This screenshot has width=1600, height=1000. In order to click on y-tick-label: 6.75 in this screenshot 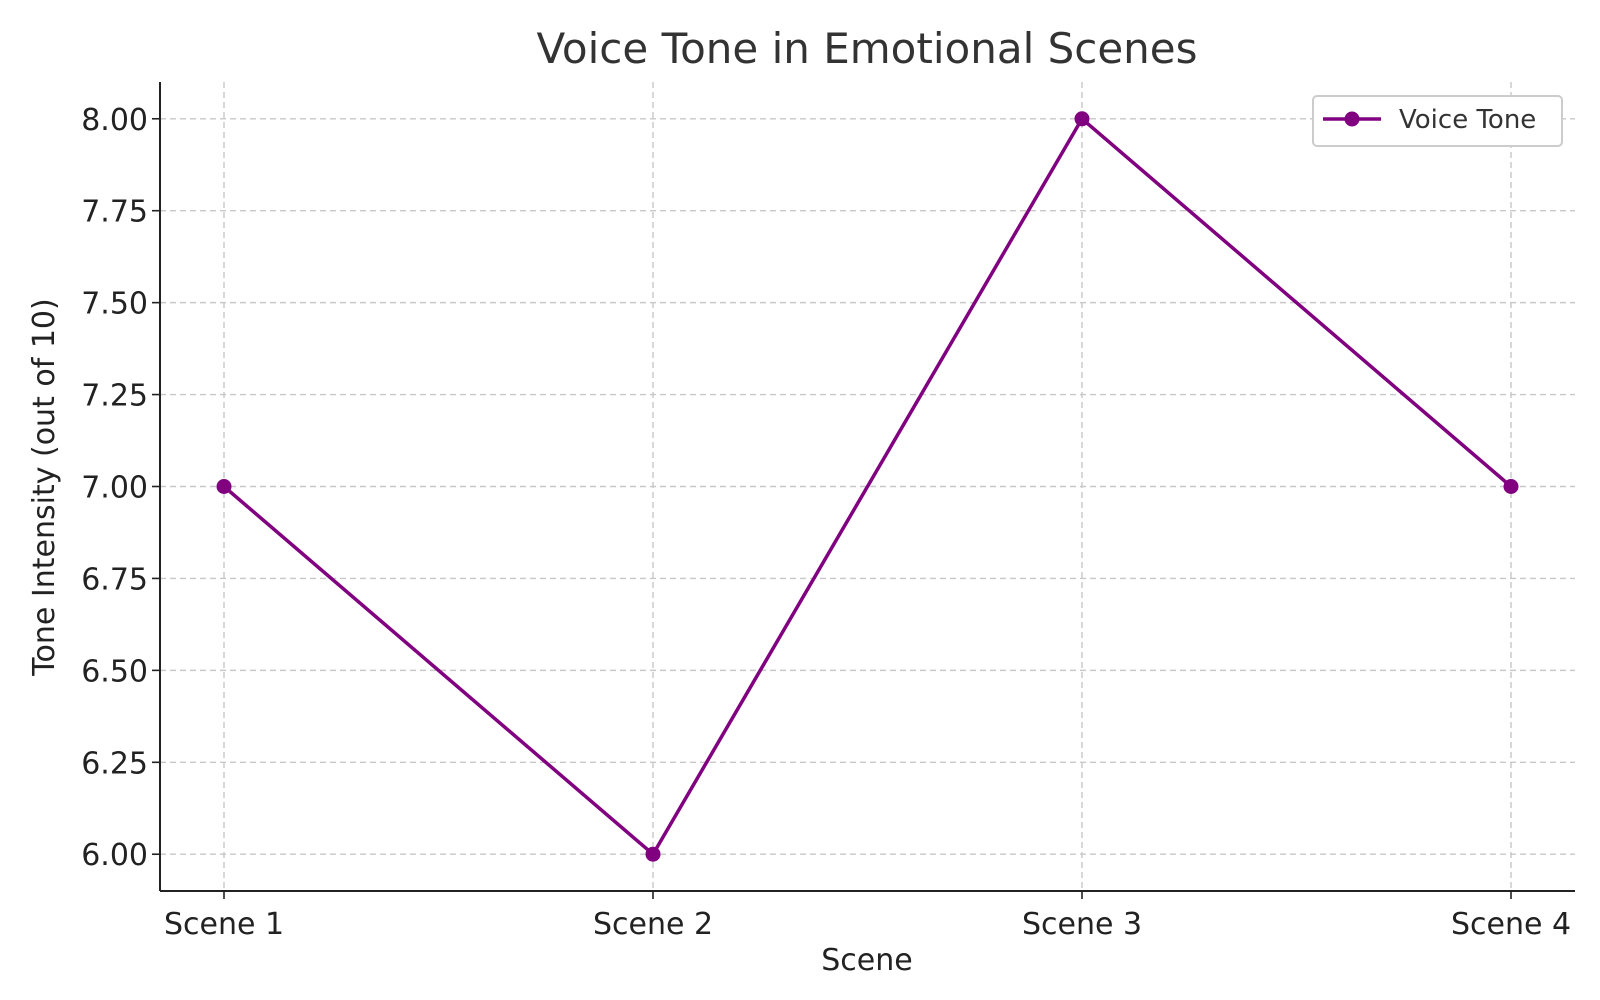, I will do `click(114, 579)`.